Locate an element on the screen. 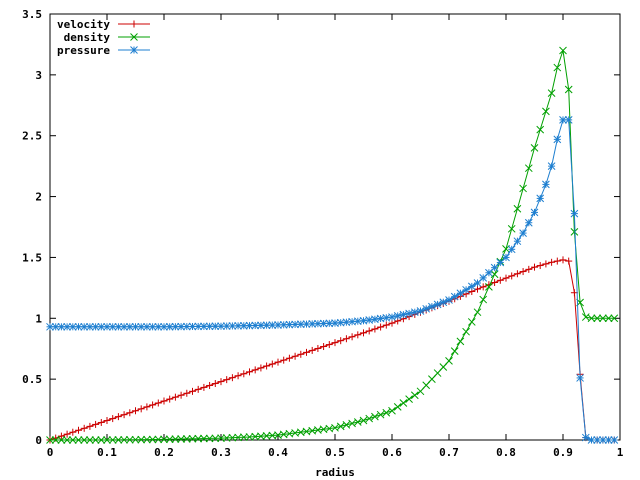  y-tick-label: 0 is located at coordinates (38, 440).